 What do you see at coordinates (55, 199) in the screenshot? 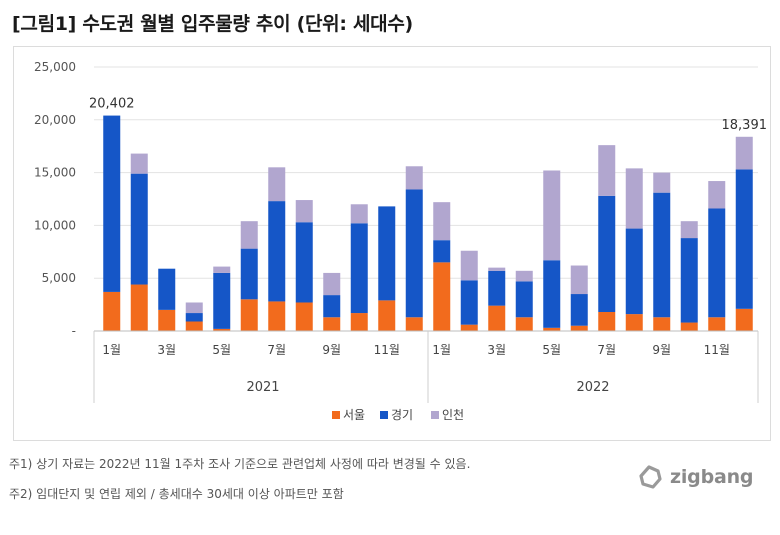
I see `y-axis-ticks: 25,000 20,000 15,000 10,000 5,000 -` at bounding box center [55, 199].